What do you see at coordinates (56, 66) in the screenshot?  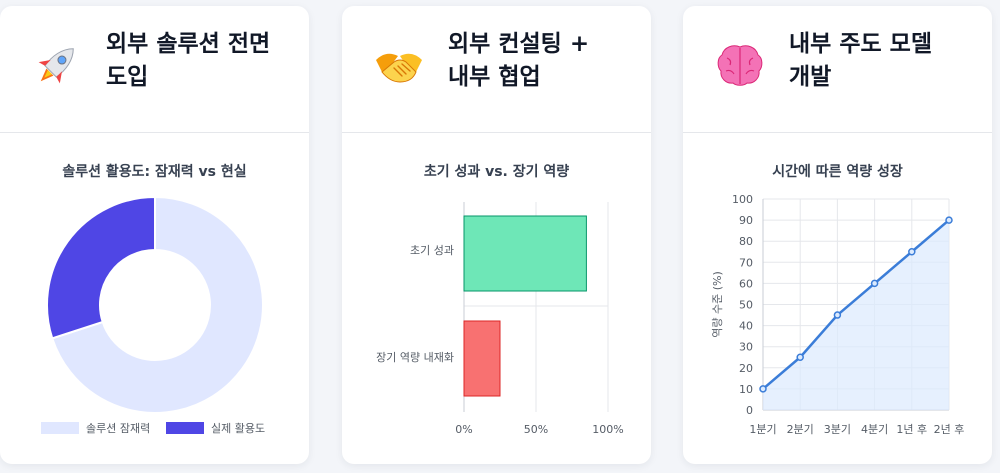 I see `rocket-icon` at bounding box center [56, 66].